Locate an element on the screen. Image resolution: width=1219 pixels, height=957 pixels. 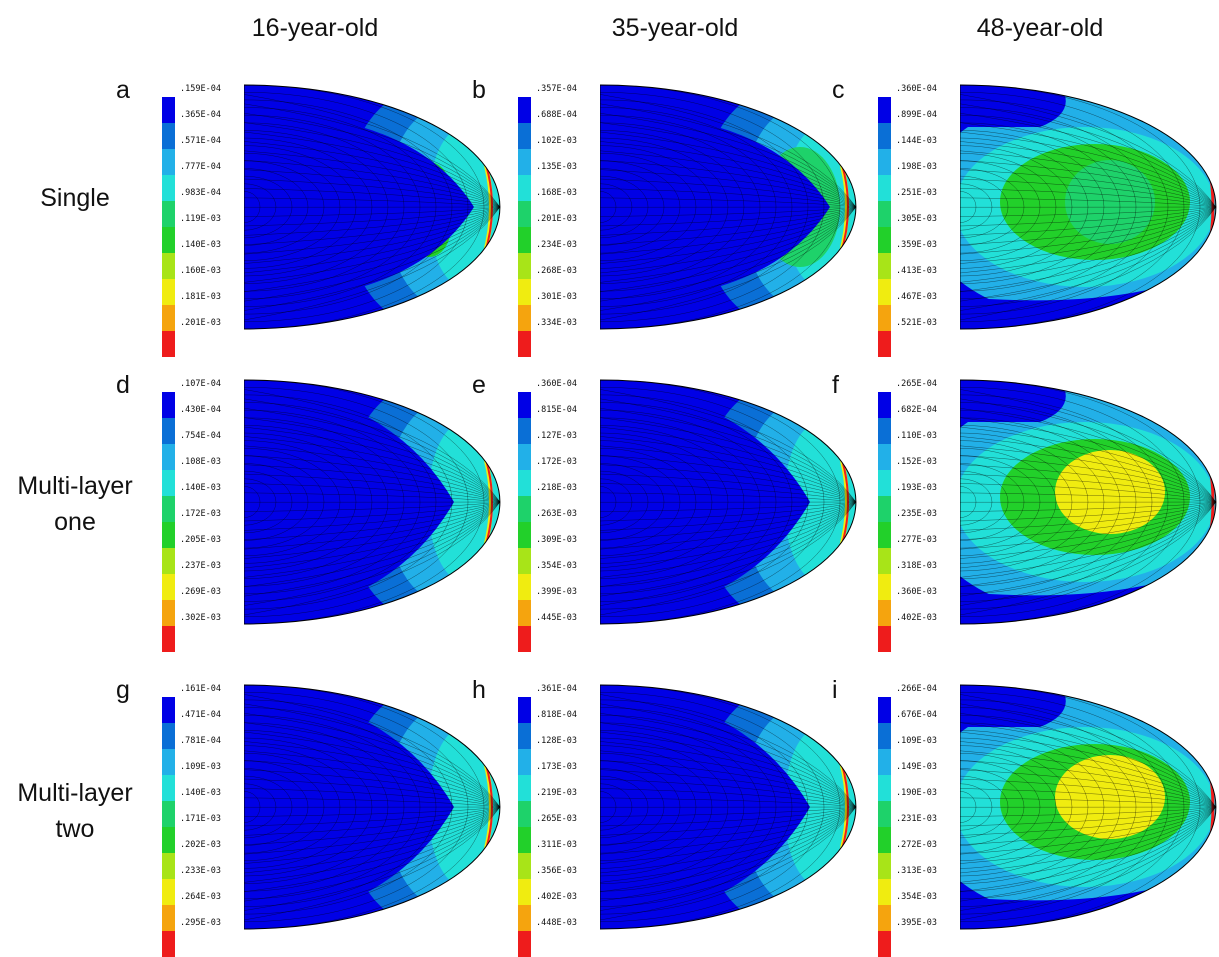
legend-row: .356E-03 is located at coordinates (559, 885).